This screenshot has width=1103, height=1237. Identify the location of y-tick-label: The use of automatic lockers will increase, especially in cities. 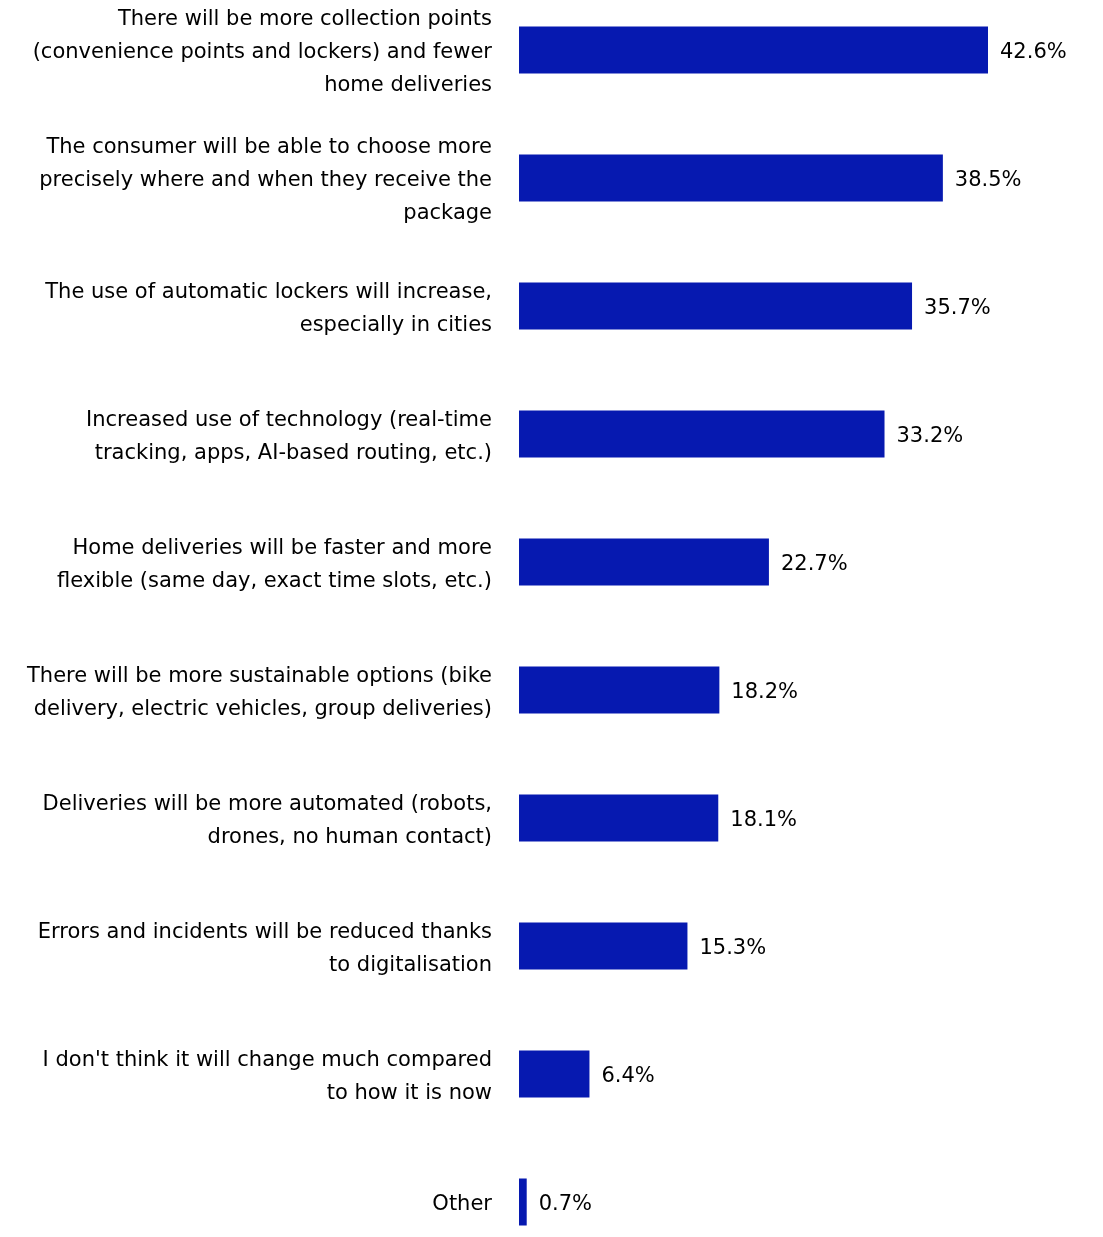
(268, 307).